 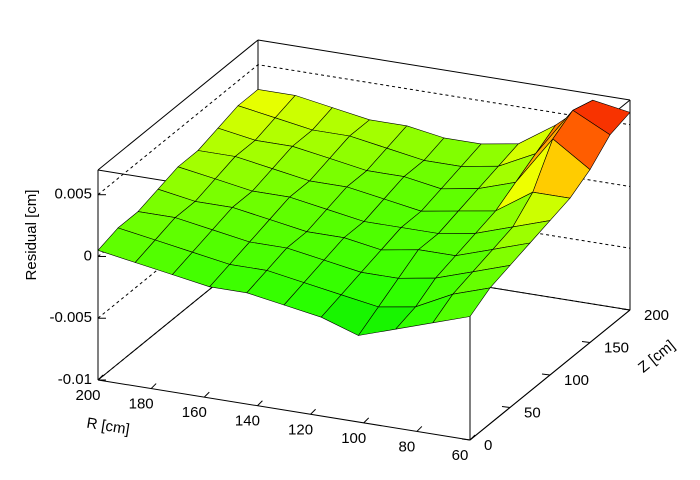 What do you see at coordinates (107, 427) in the screenshot?
I see `x-axis-title: R [cm]` at bounding box center [107, 427].